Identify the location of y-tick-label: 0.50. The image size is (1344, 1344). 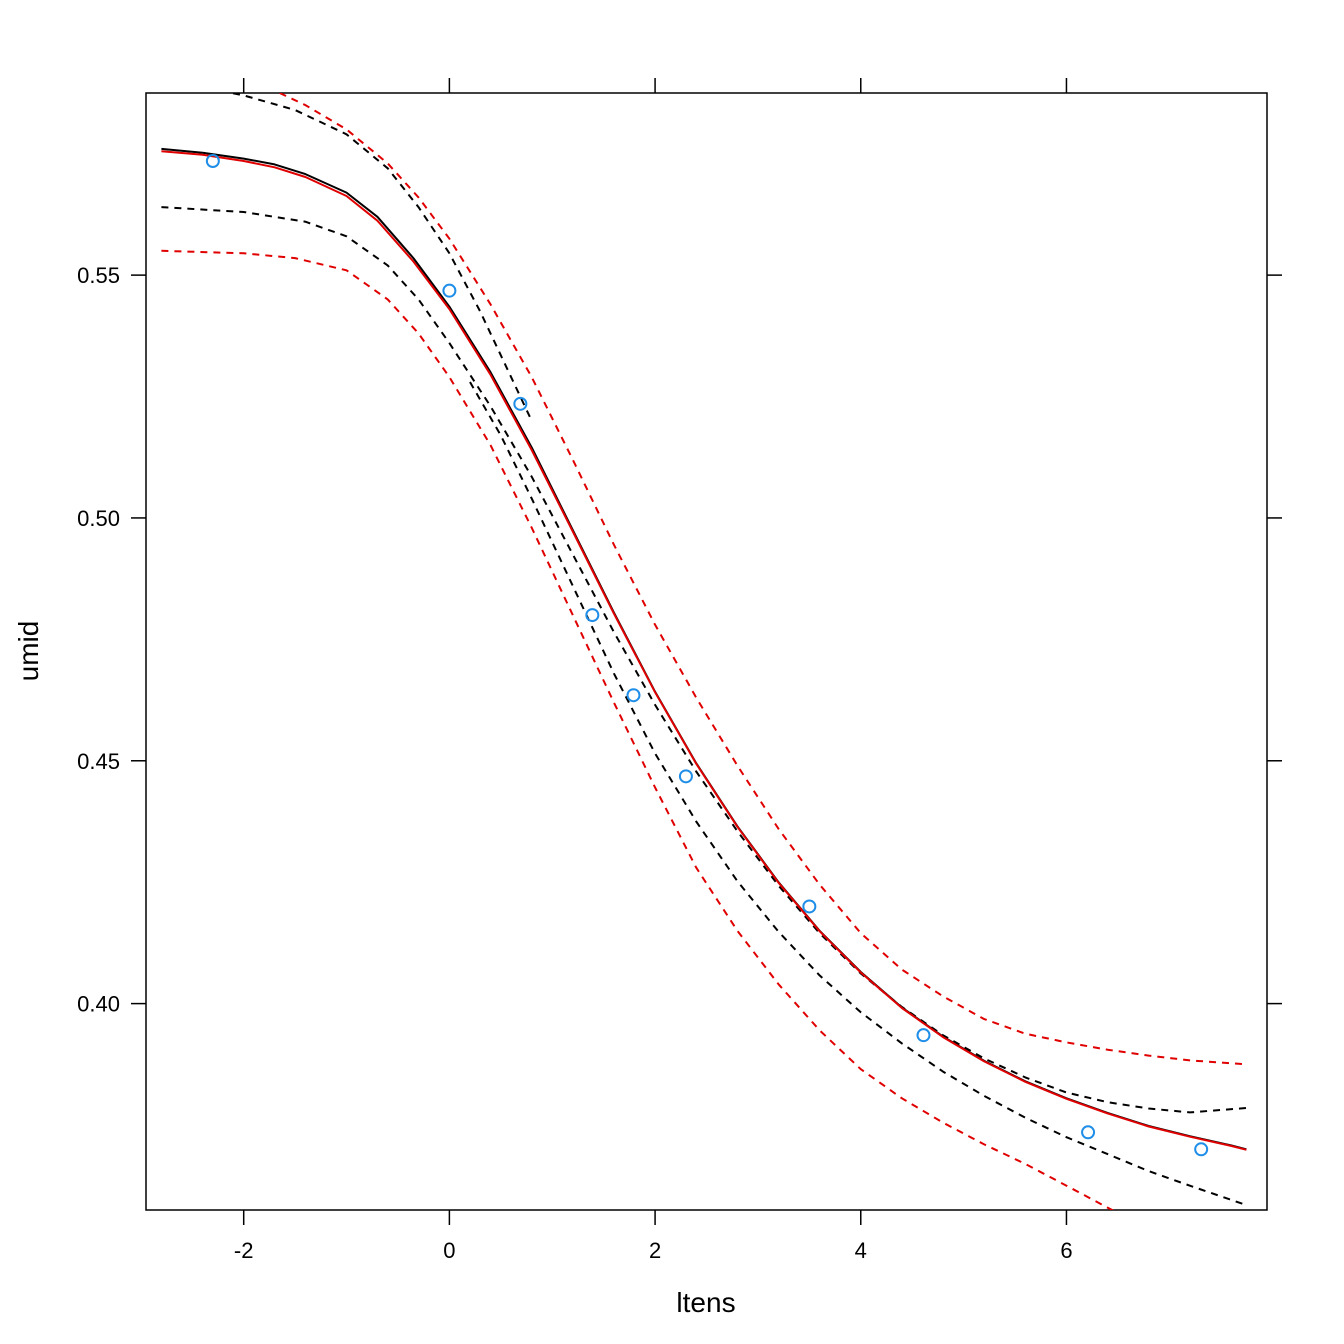
(98, 518).